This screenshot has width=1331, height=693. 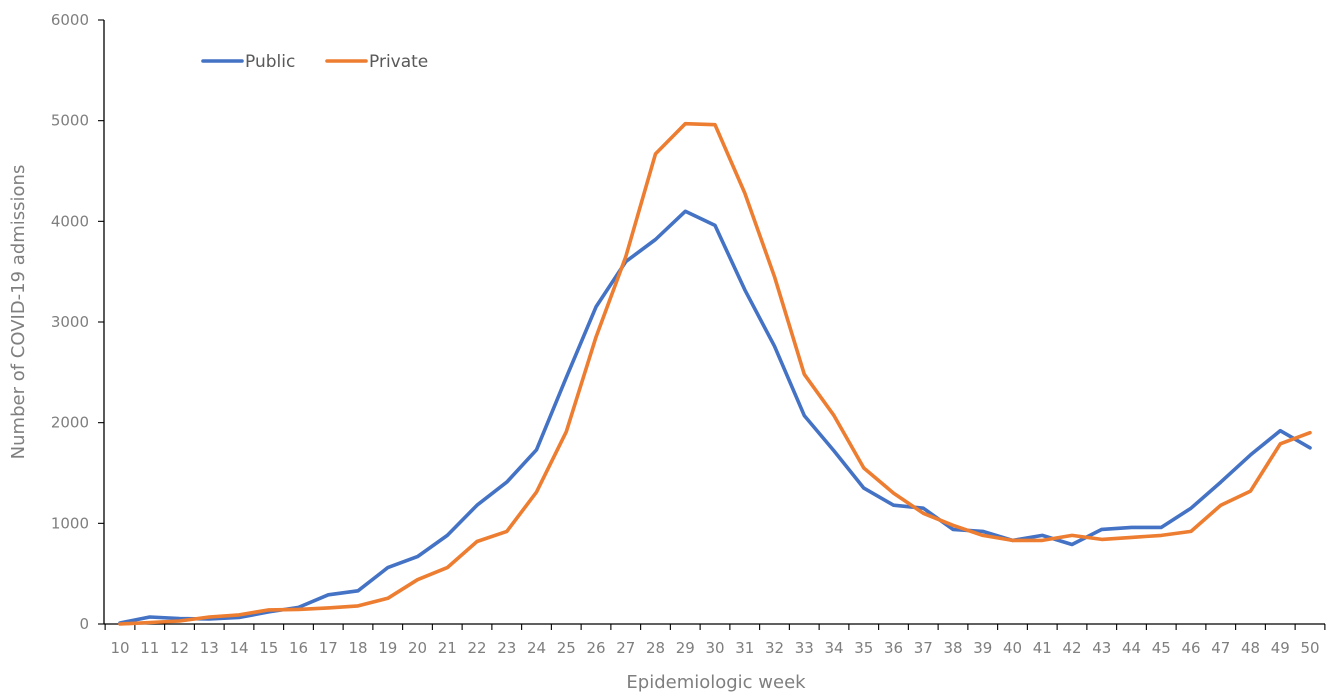 I want to click on y-tick-label: 3000, so click(x=70, y=322).